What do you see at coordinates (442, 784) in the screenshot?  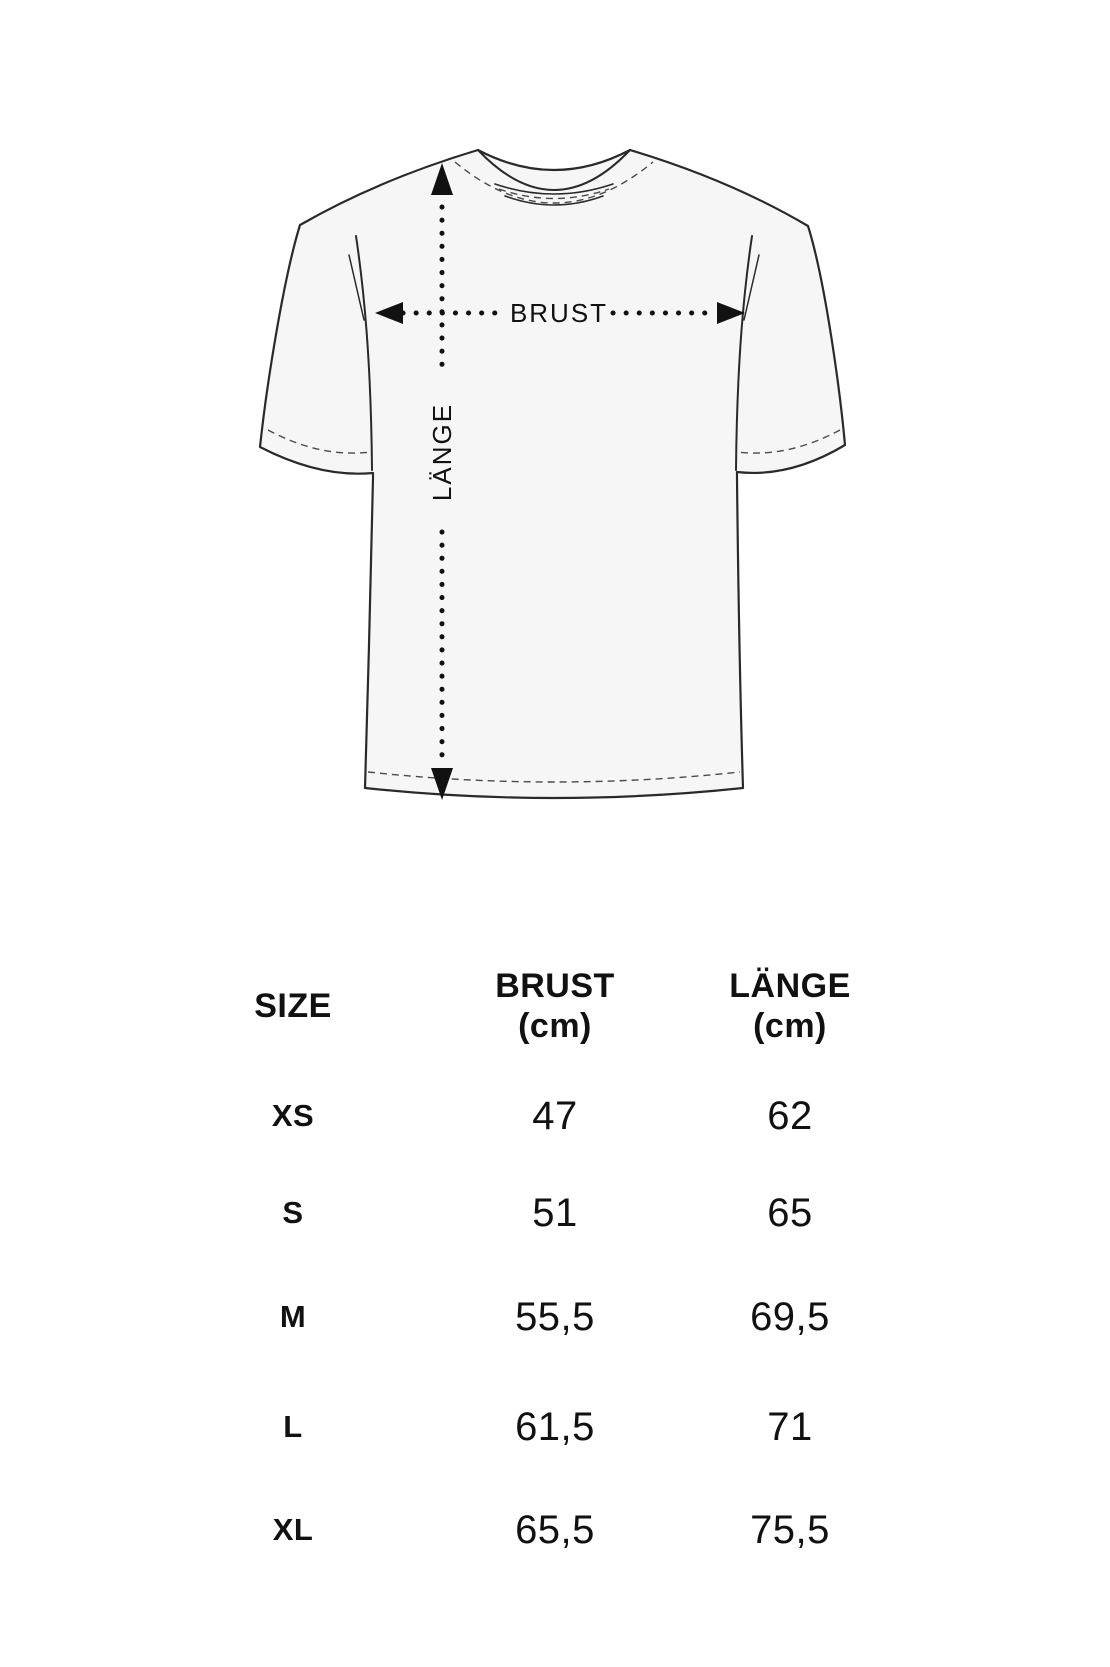 I see `arrowhead-down-icon` at bounding box center [442, 784].